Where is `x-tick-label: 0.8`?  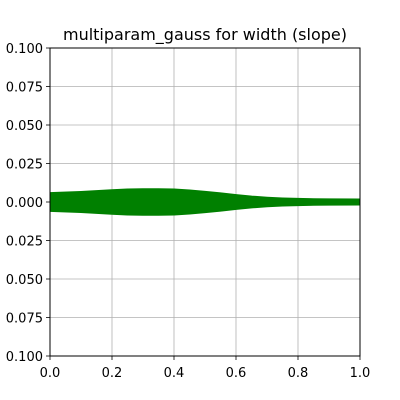
x-tick-label: 0.8 is located at coordinates (298, 373).